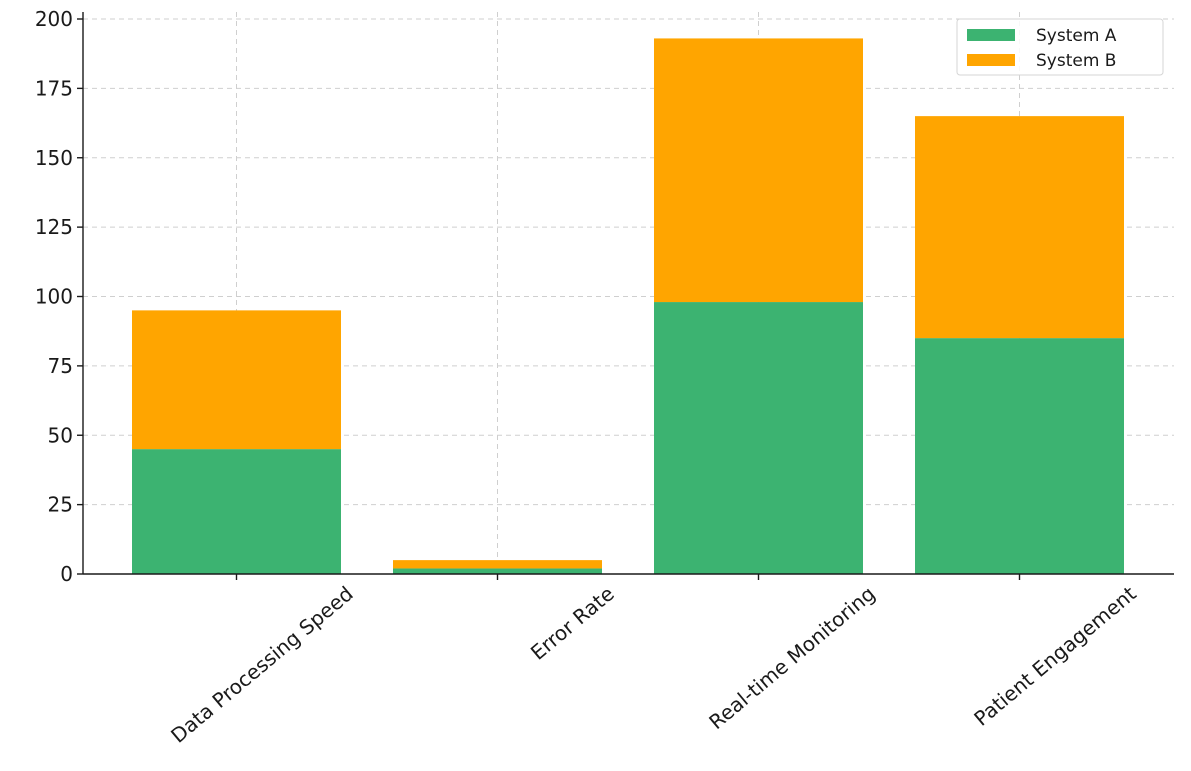  What do you see at coordinates (60, 435) in the screenshot?
I see `y-tick-label: 50` at bounding box center [60, 435].